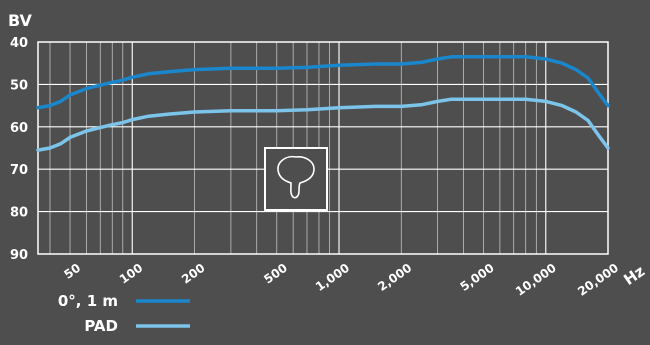  Describe the element at coordinates (296, 179) in the screenshot. I see `cardioid-polar-pattern-icon` at that location.